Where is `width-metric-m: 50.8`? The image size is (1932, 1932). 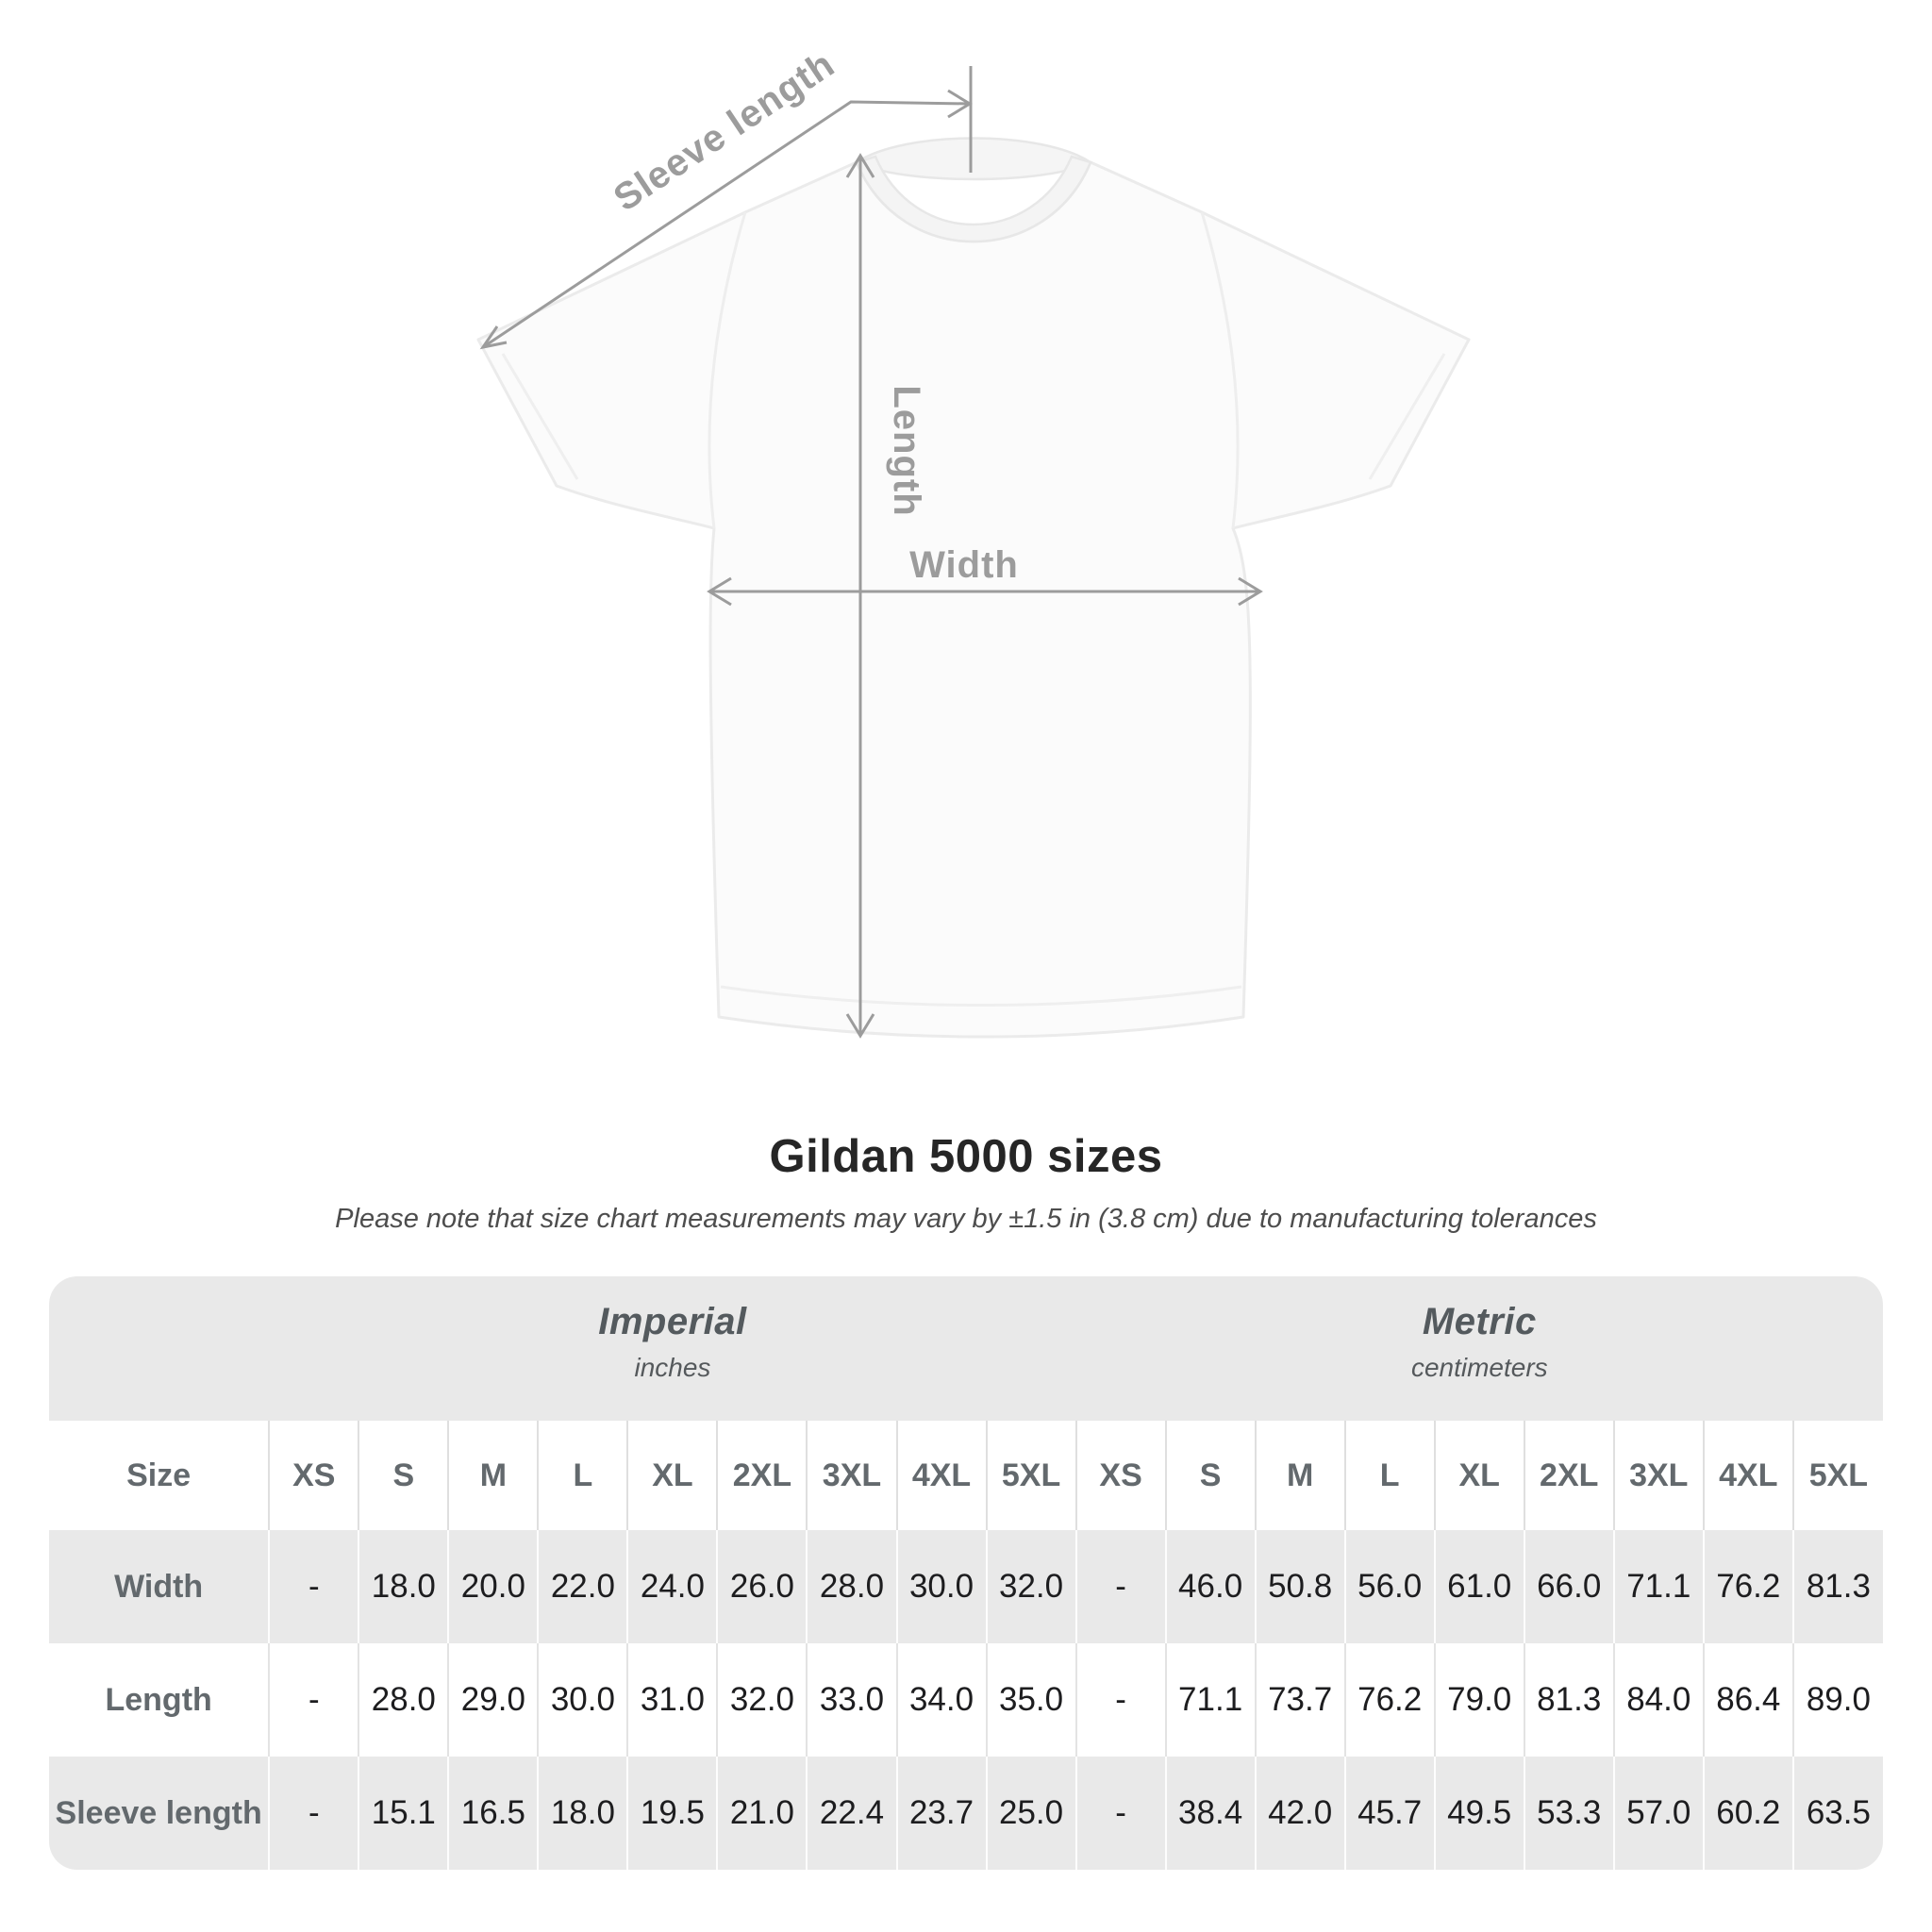 width-metric-m: 50.8 is located at coordinates (1299, 1586).